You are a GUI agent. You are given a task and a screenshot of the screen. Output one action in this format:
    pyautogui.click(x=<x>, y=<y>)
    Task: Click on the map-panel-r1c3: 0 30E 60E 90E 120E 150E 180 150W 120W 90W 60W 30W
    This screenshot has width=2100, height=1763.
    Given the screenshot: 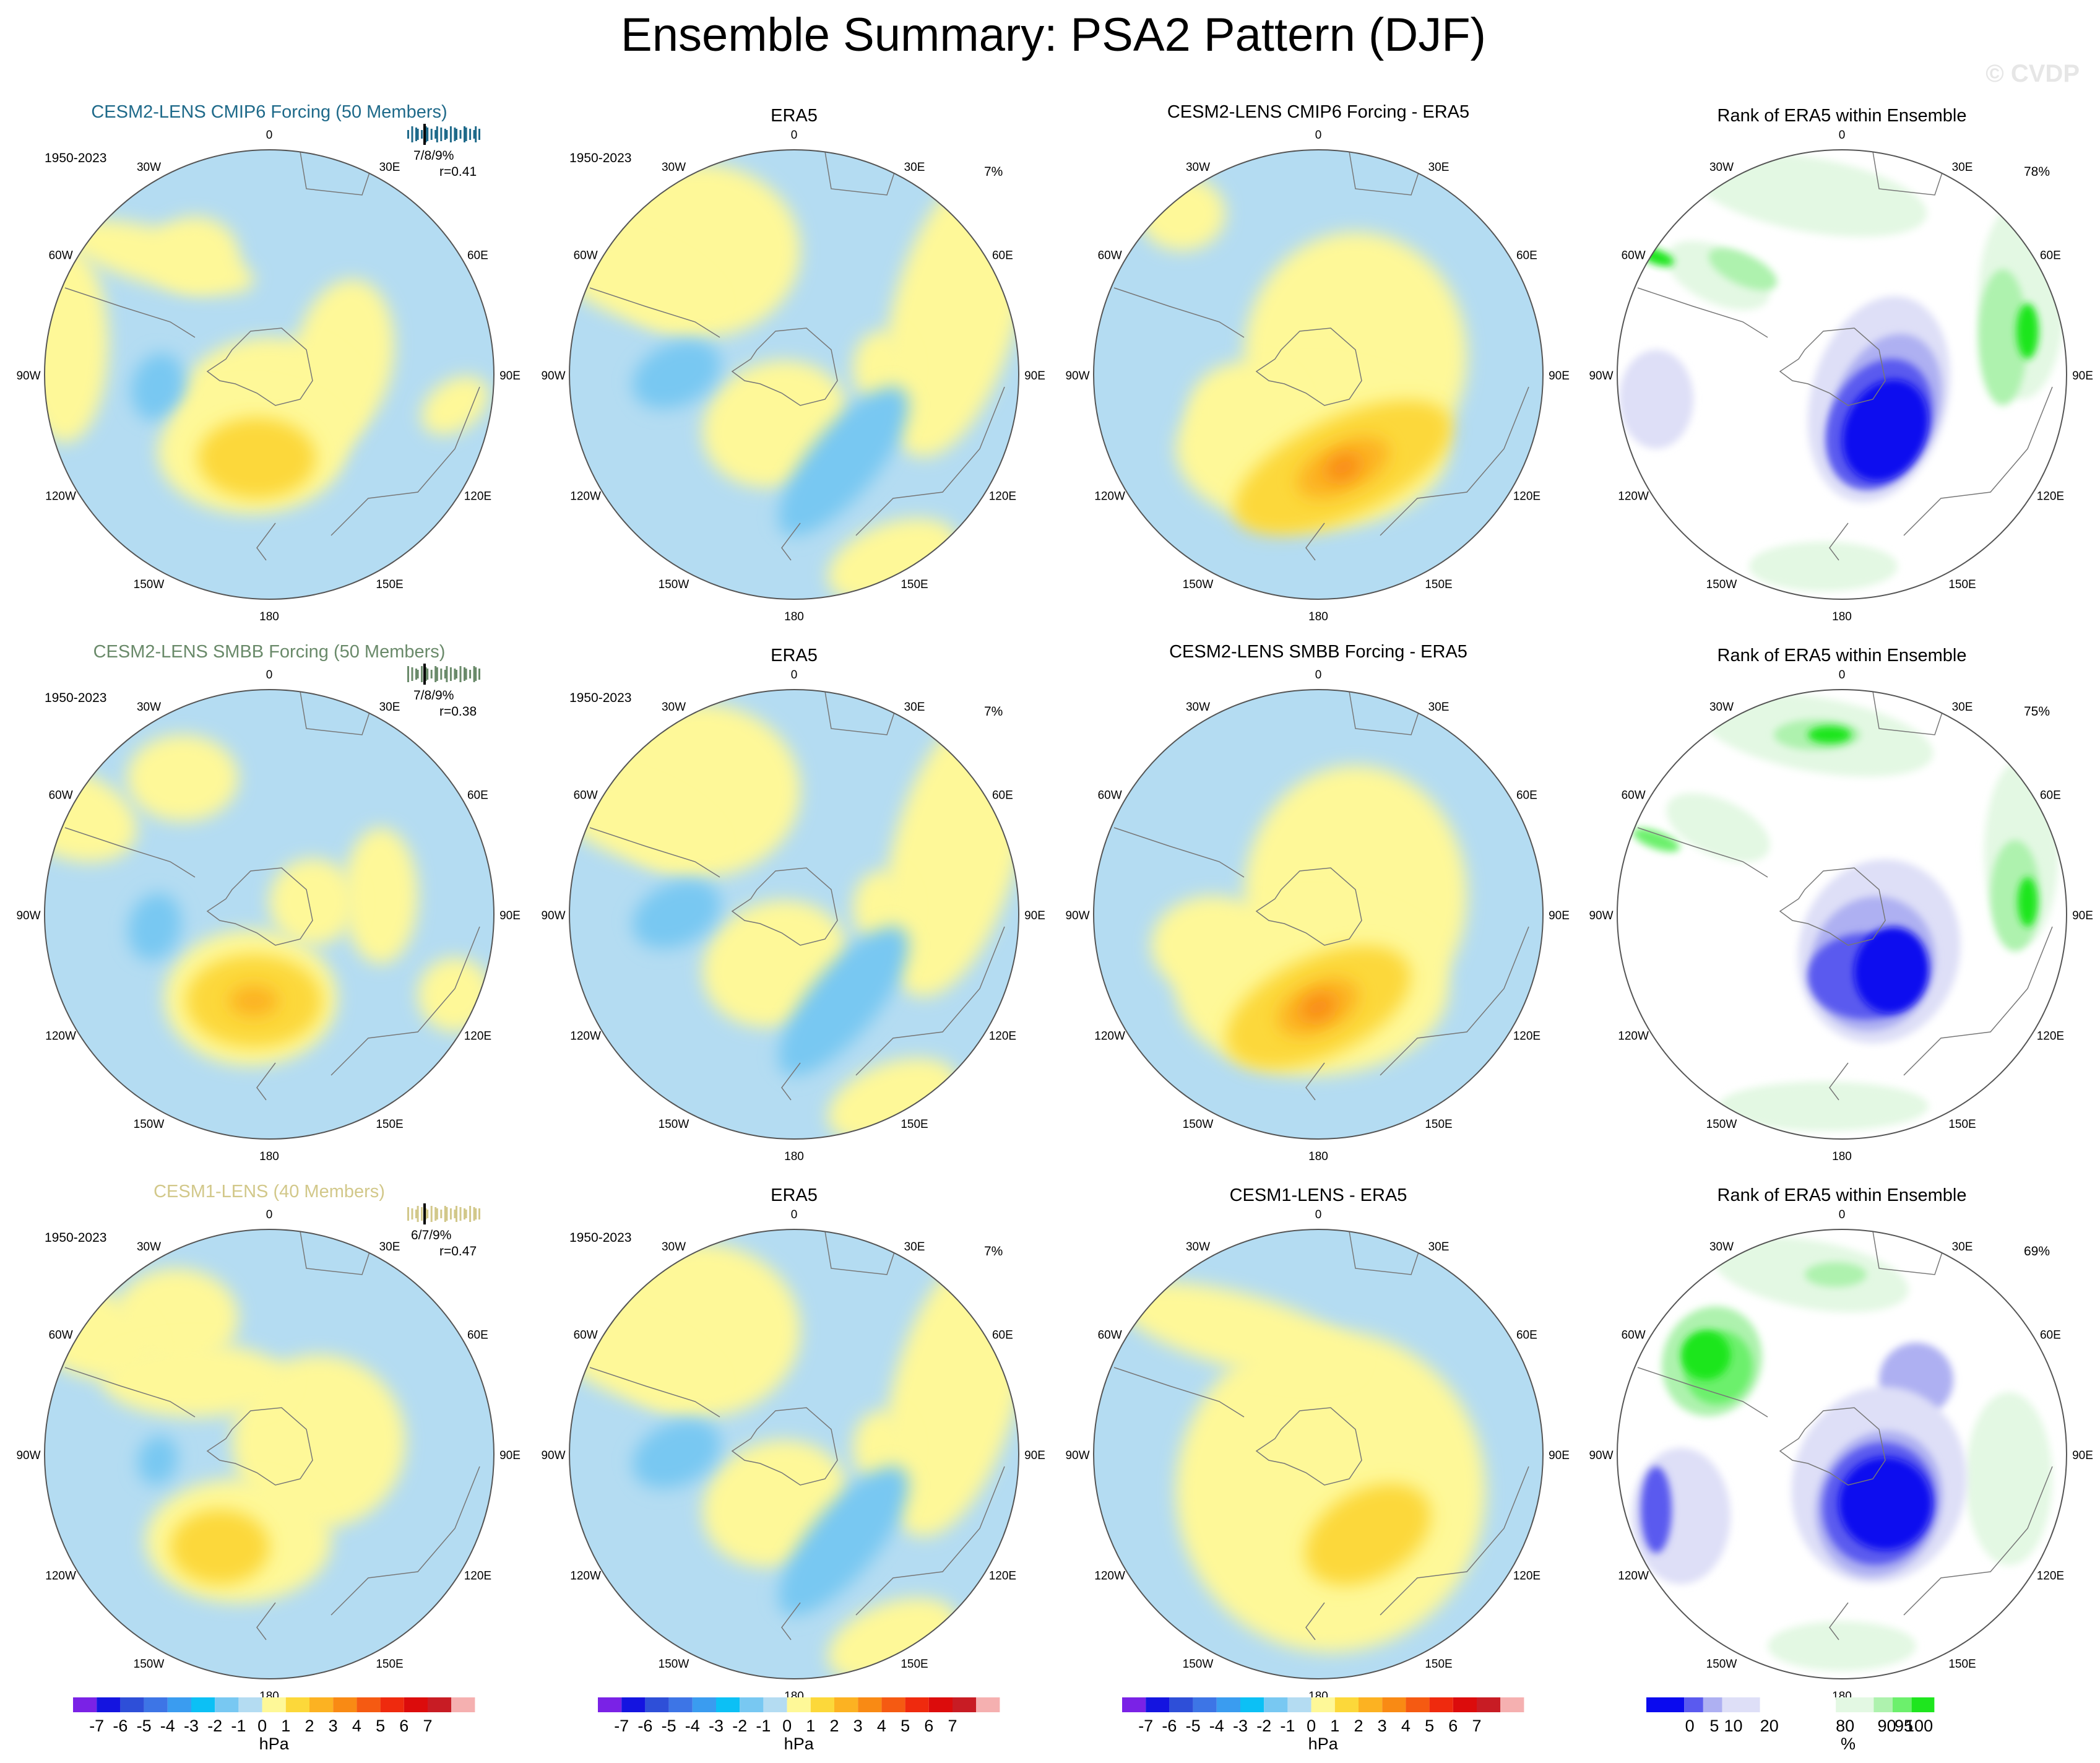 What is the action you would take?
    pyautogui.click(x=1317, y=376)
    